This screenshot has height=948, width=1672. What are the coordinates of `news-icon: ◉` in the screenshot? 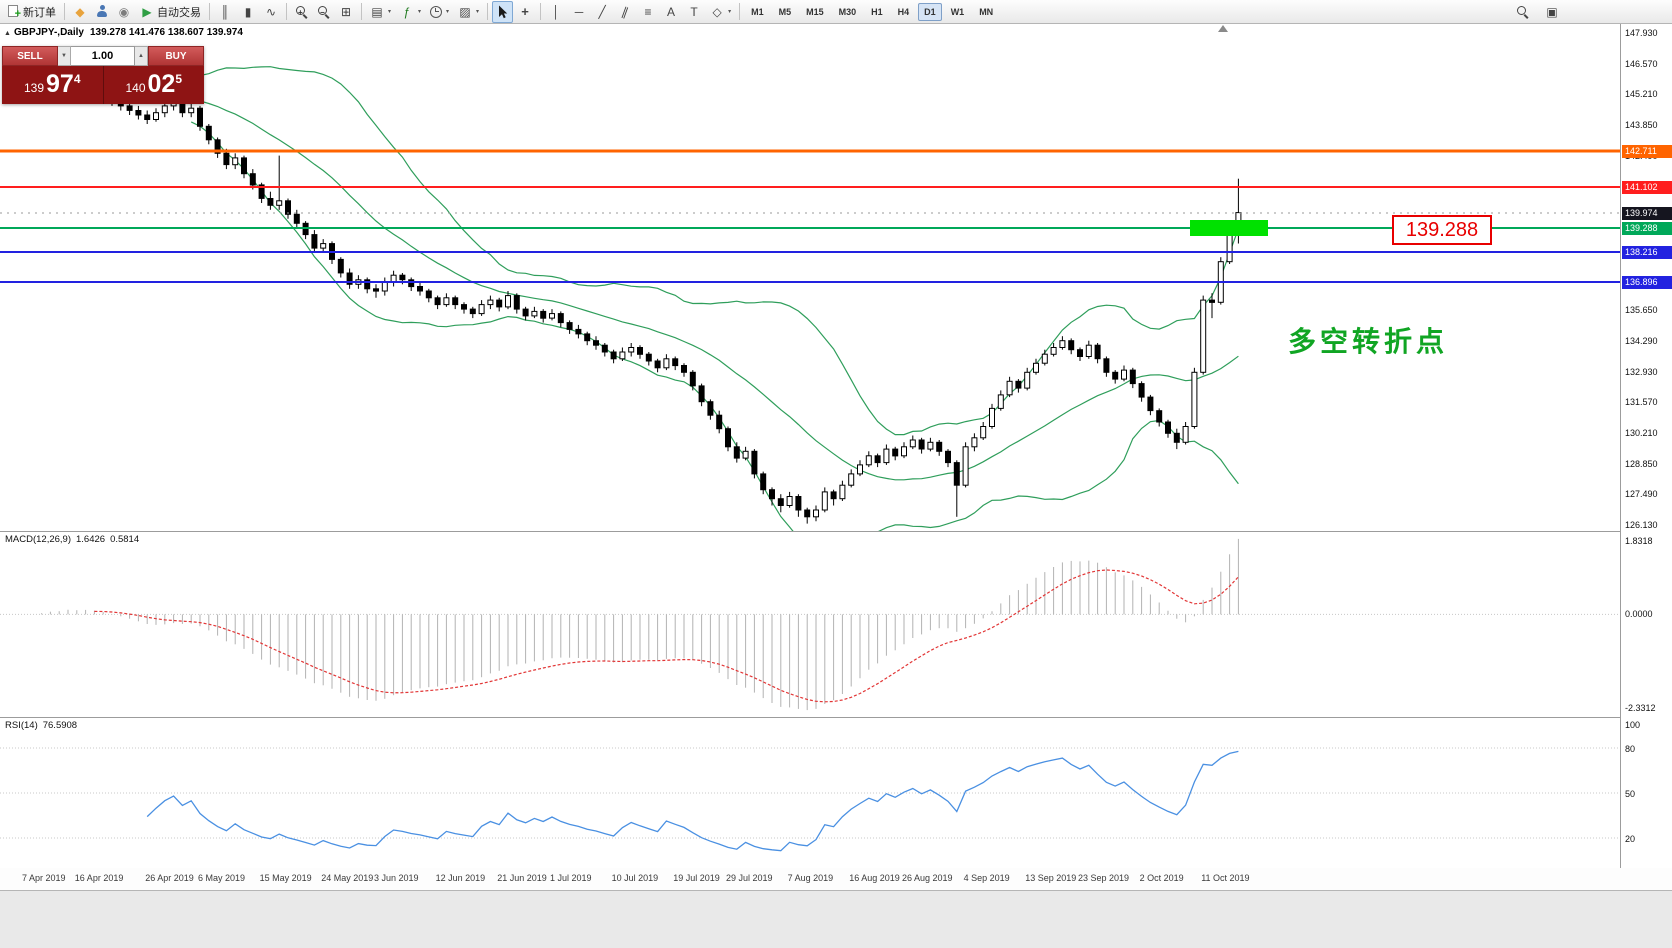 It's located at (124, 11).